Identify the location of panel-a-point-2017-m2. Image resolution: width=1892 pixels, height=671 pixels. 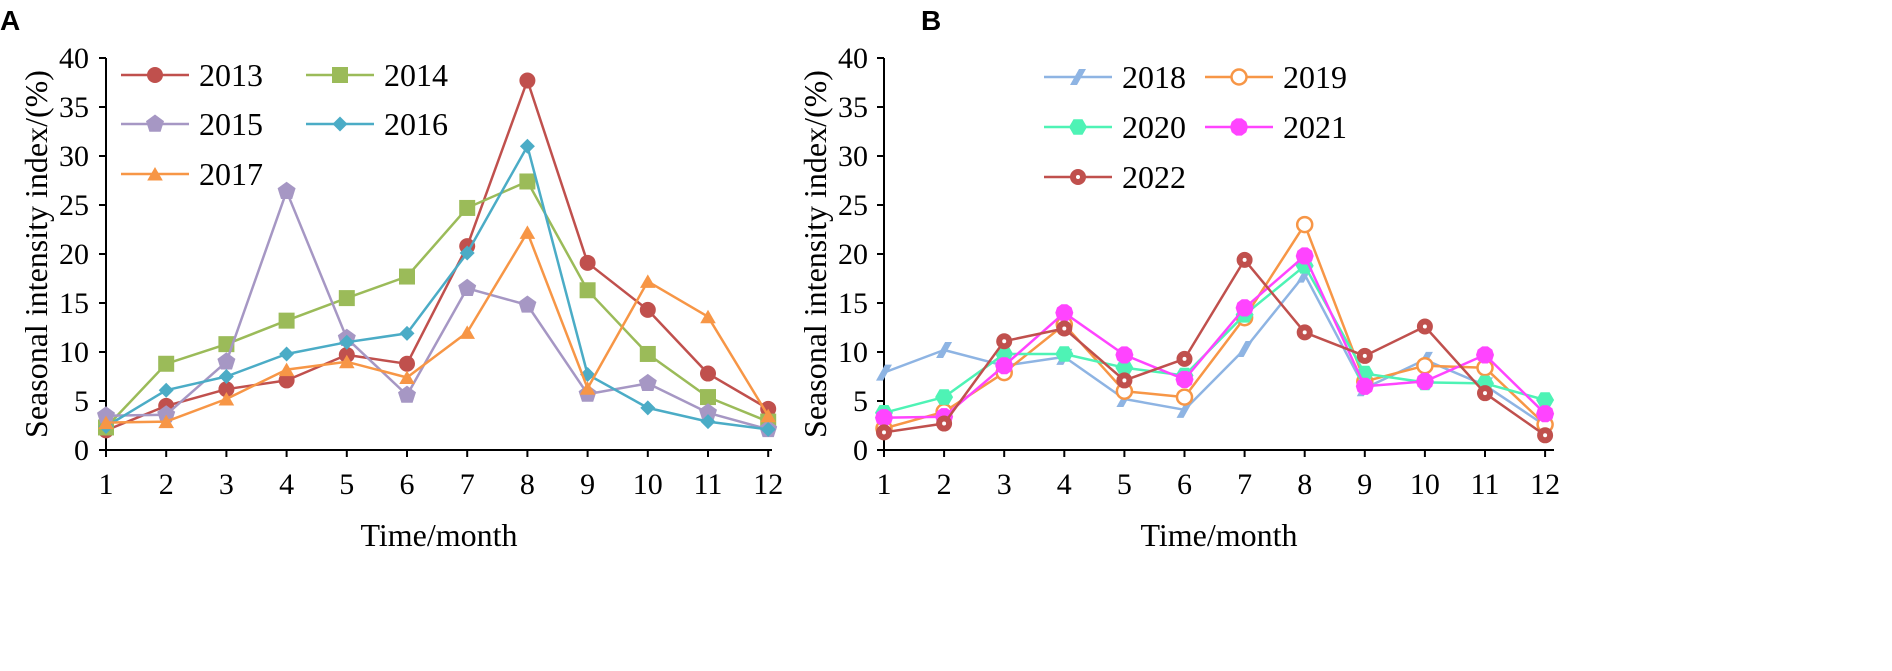
(166, 421).